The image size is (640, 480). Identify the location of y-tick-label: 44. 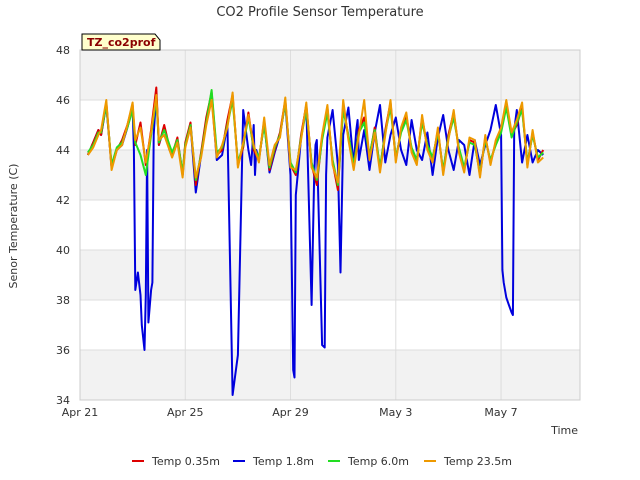
(63, 150).